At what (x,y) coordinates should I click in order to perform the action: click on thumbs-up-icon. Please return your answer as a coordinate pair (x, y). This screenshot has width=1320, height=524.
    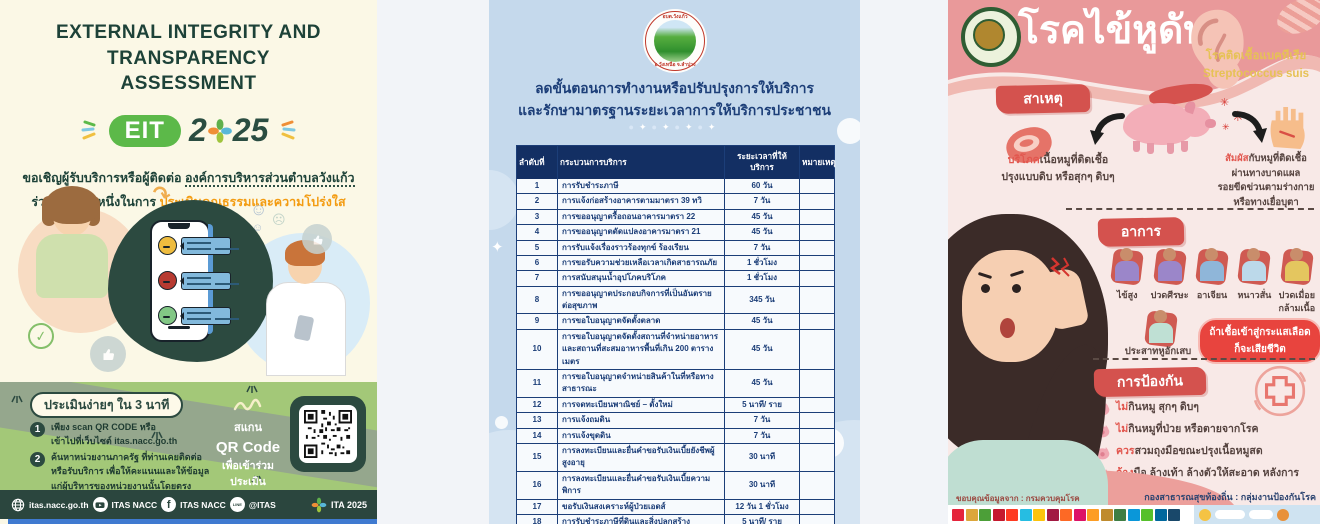
    Looking at the image, I should click on (108, 354).